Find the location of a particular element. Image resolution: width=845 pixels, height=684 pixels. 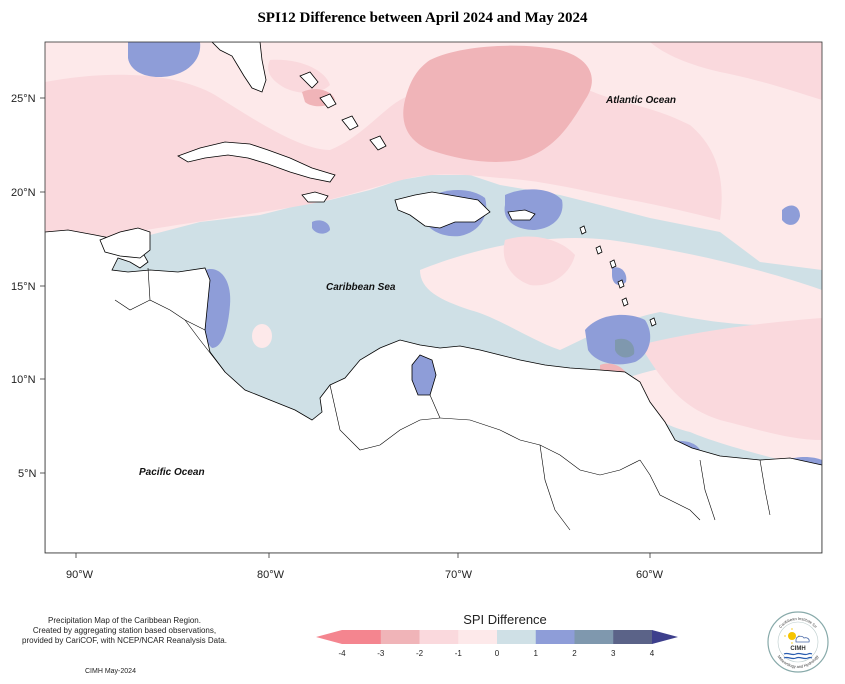

cloud-icon is located at coordinates (802, 639).